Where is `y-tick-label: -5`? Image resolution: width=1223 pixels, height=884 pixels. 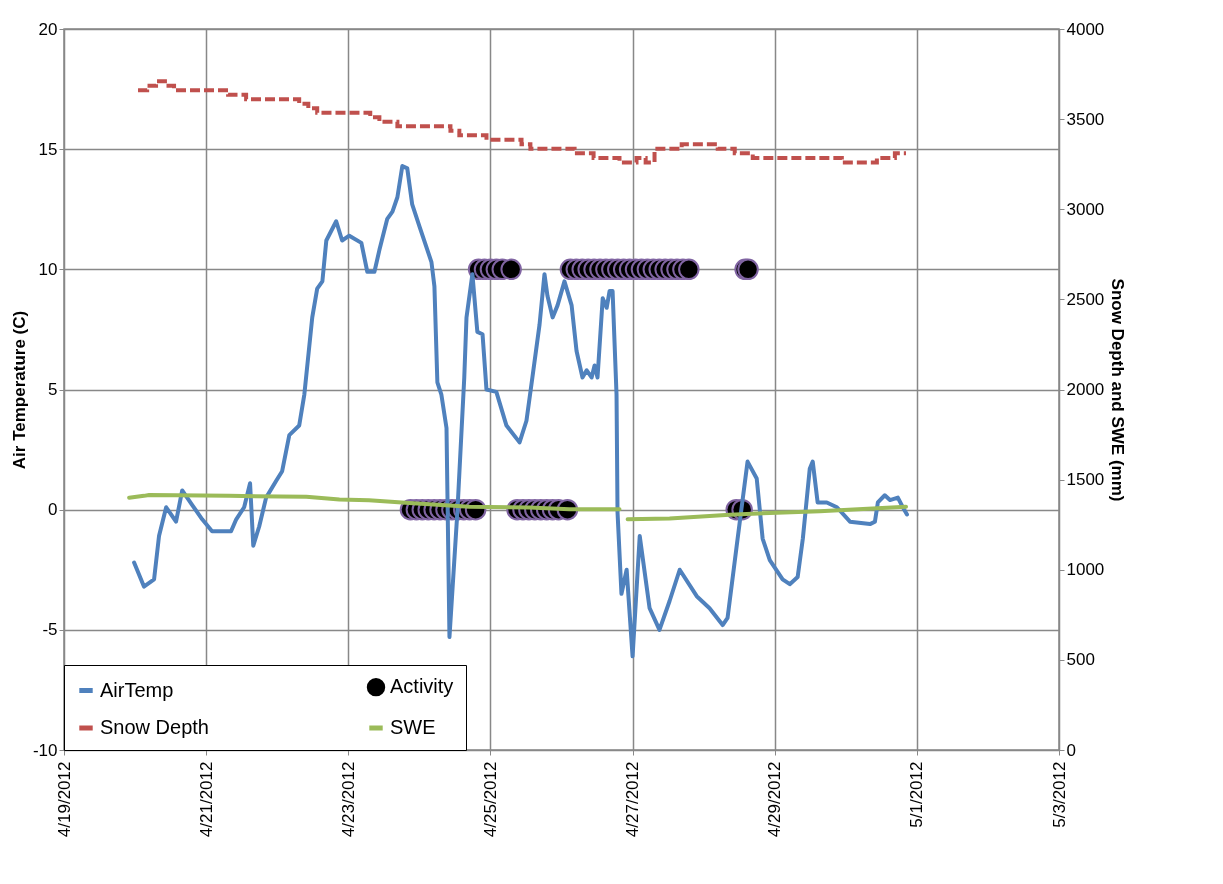 y-tick-label: -5 is located at coordinates (50, 630).